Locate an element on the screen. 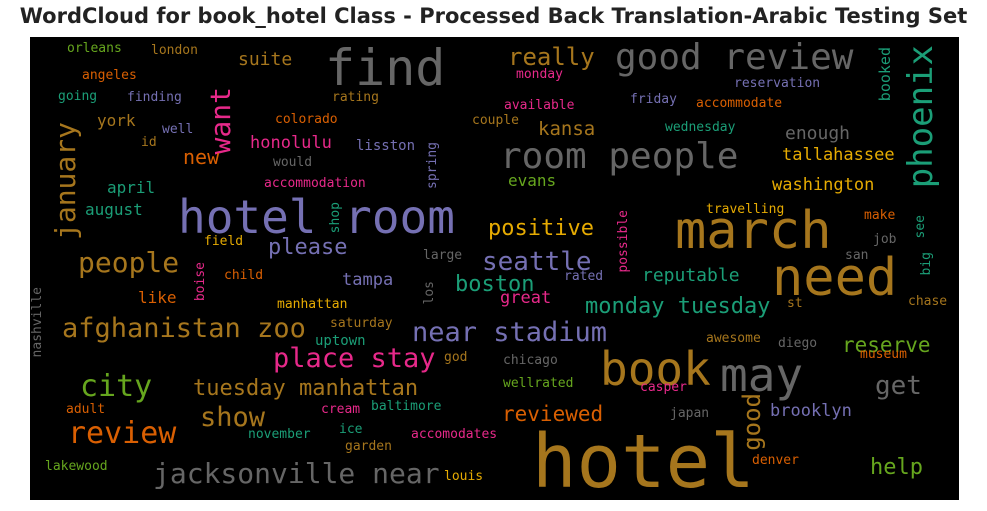  word-honolulu: honolulu is located at coordinates (291, 143).